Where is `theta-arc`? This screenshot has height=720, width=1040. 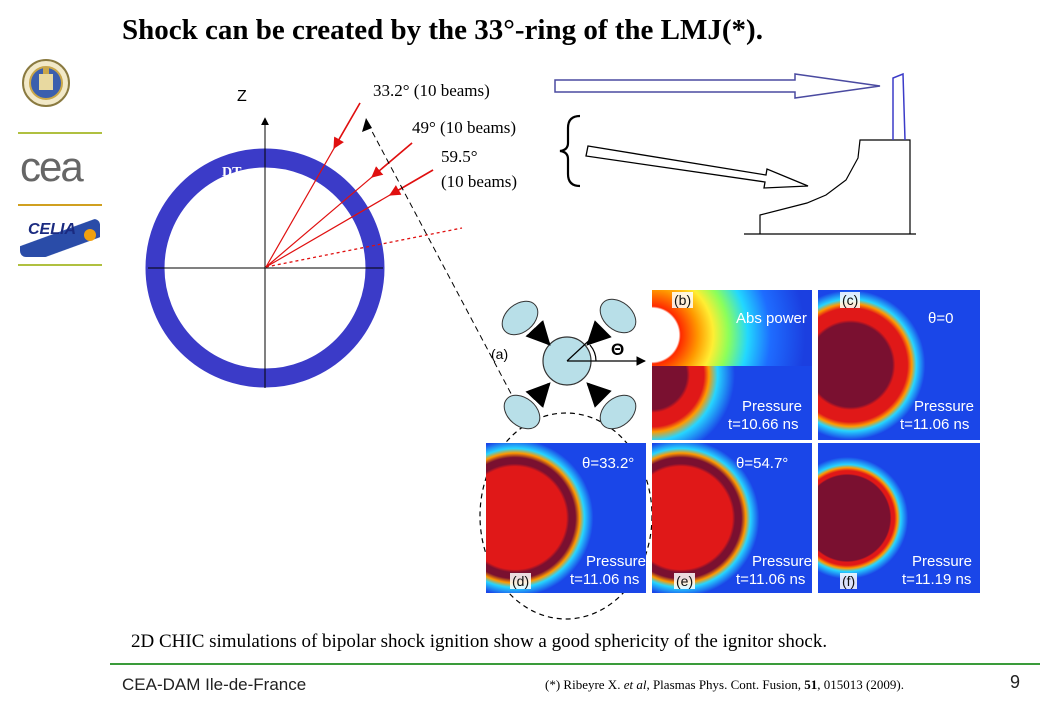
theta-arc is located at coordinates (593, 353).